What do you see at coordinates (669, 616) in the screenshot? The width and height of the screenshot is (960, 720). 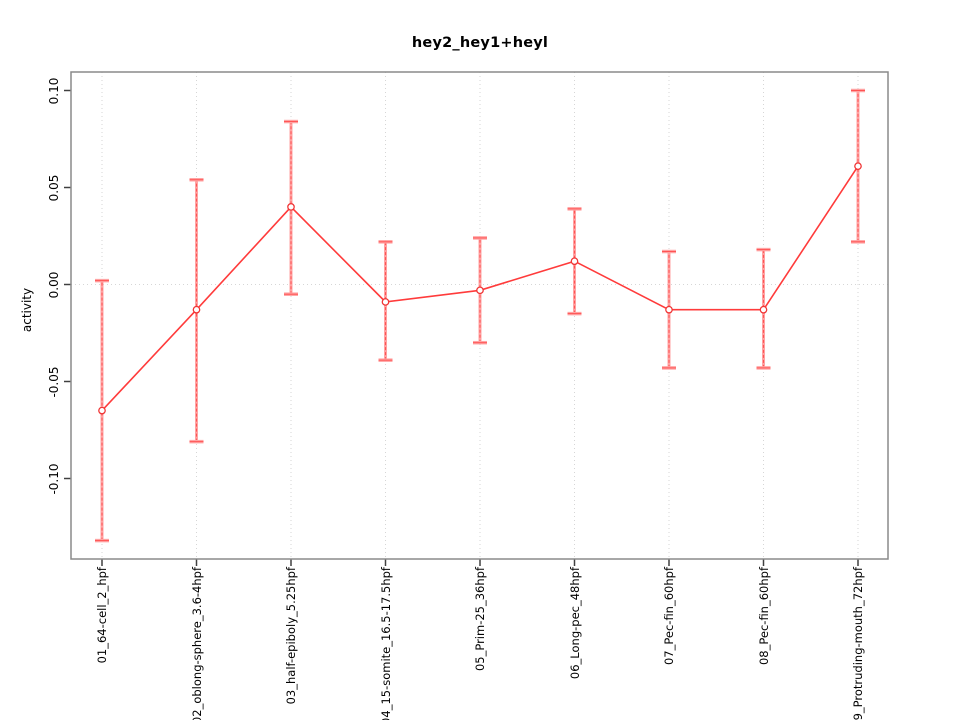 I see `x-tick-label: 07_Pec-fin_60hpf` at bounding box center [669, 616].